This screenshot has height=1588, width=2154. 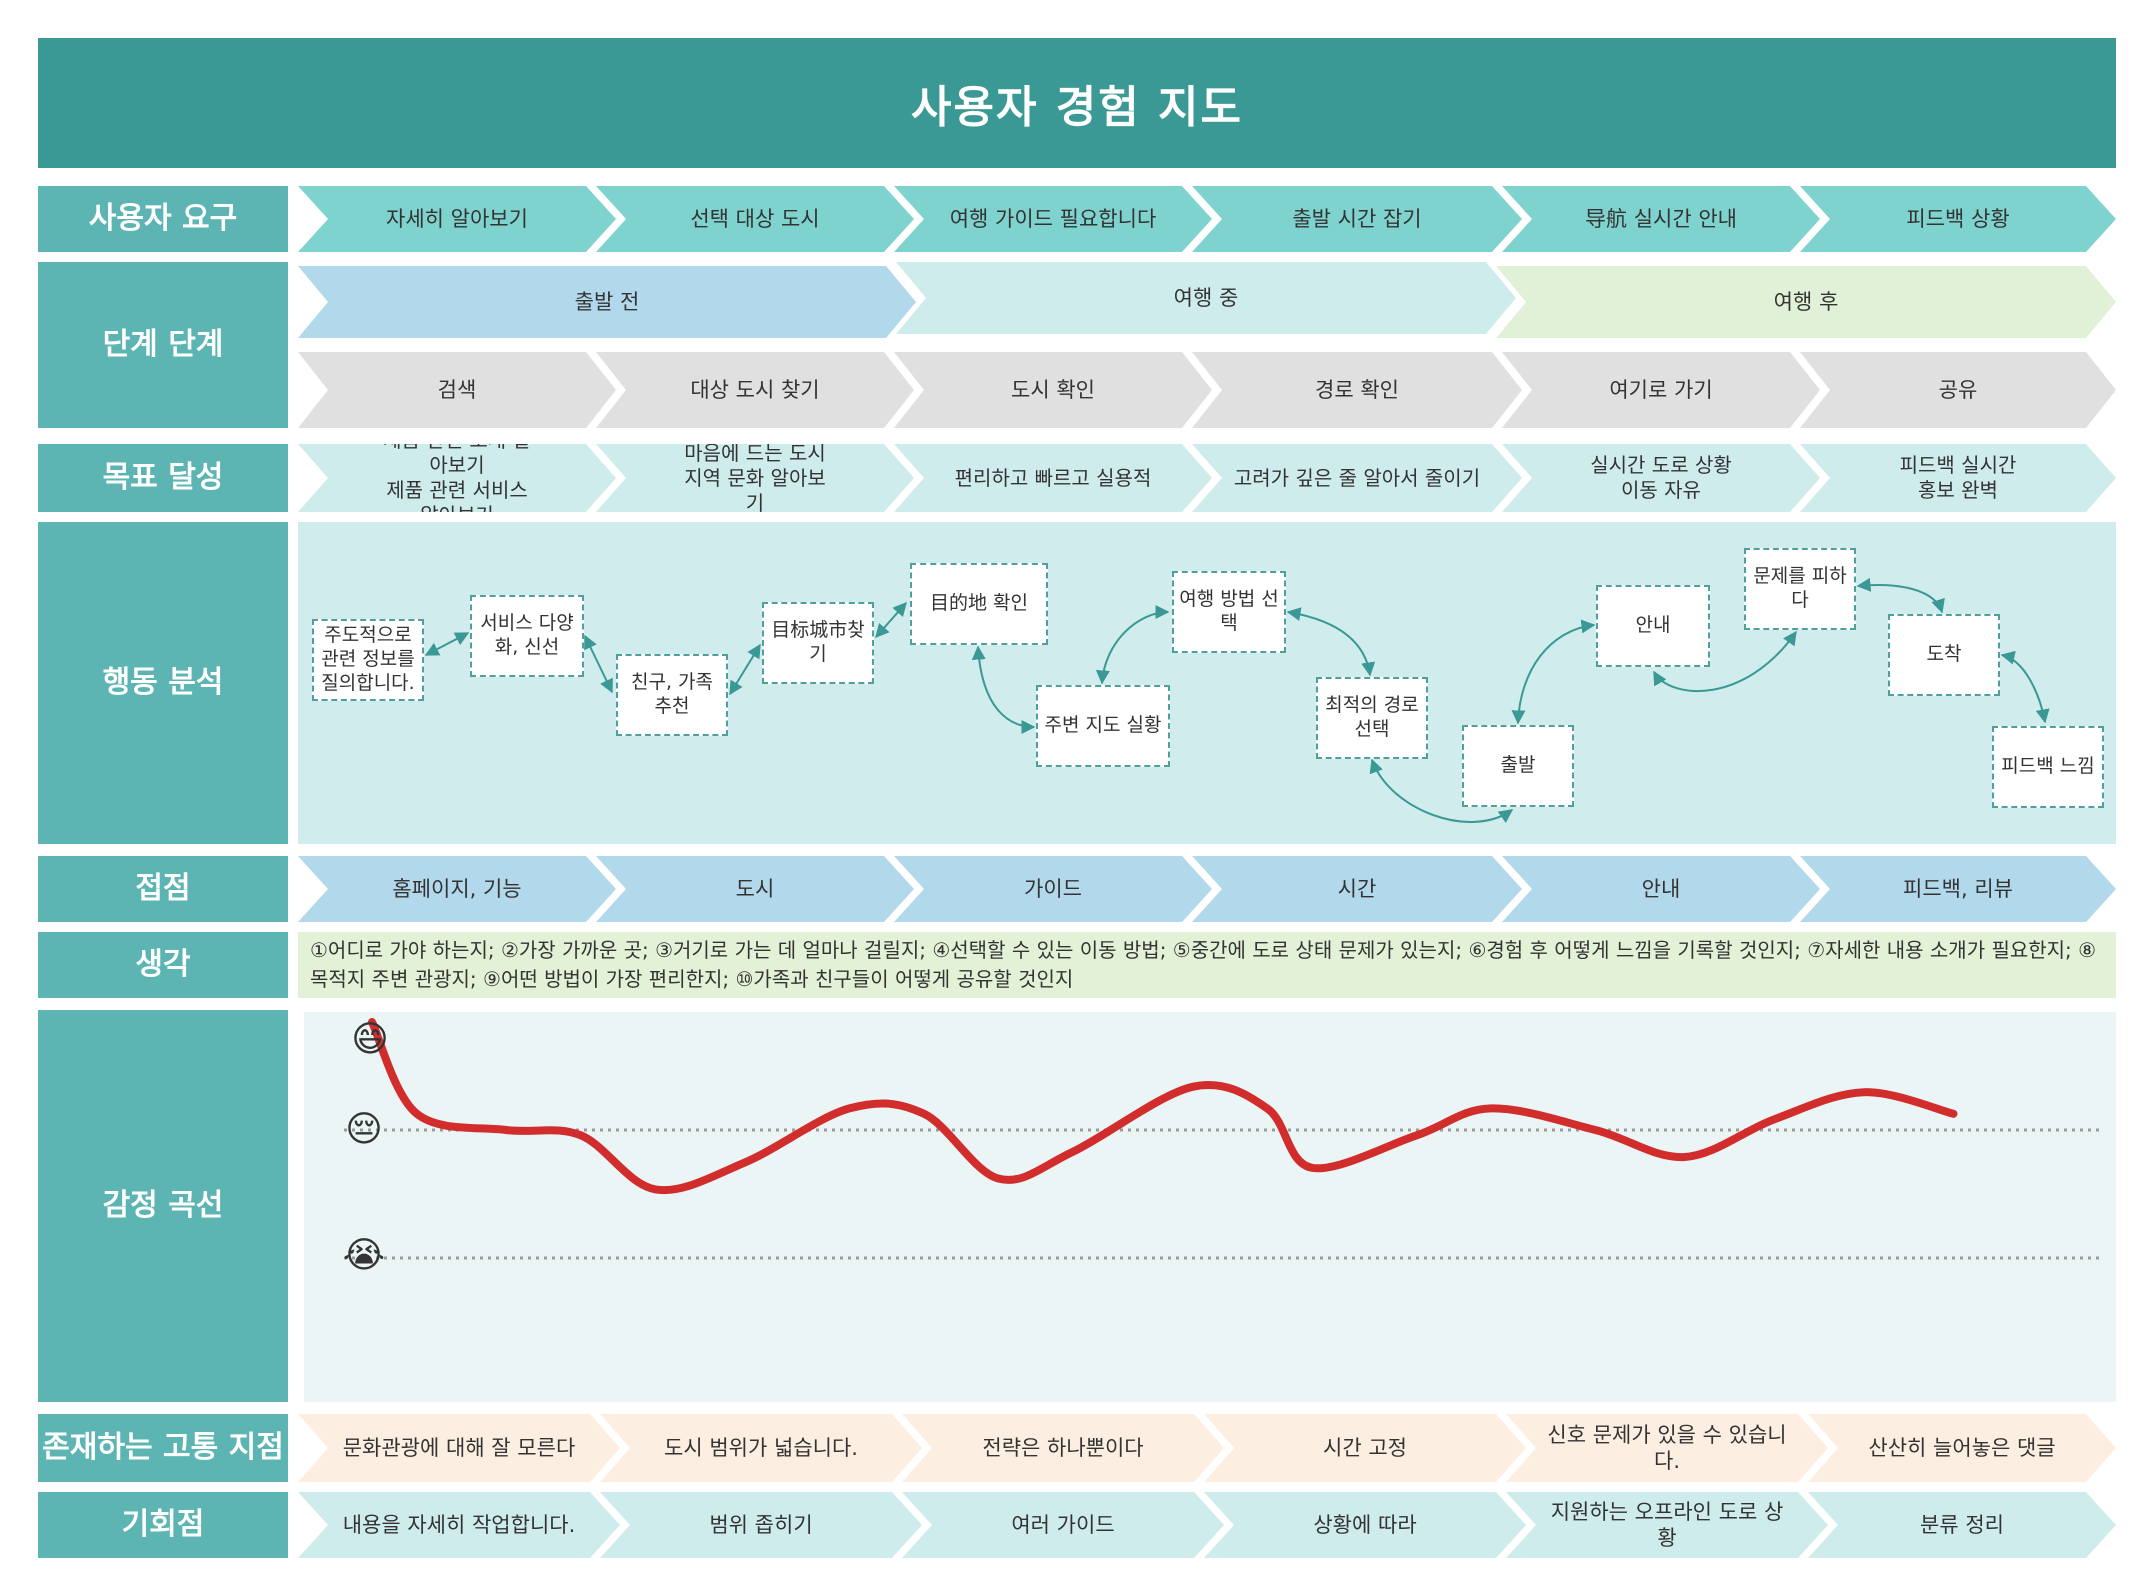 I want to click on goal-chevron-3: 편리하고 빠르고 실용적, so click(x=1053, y=478).